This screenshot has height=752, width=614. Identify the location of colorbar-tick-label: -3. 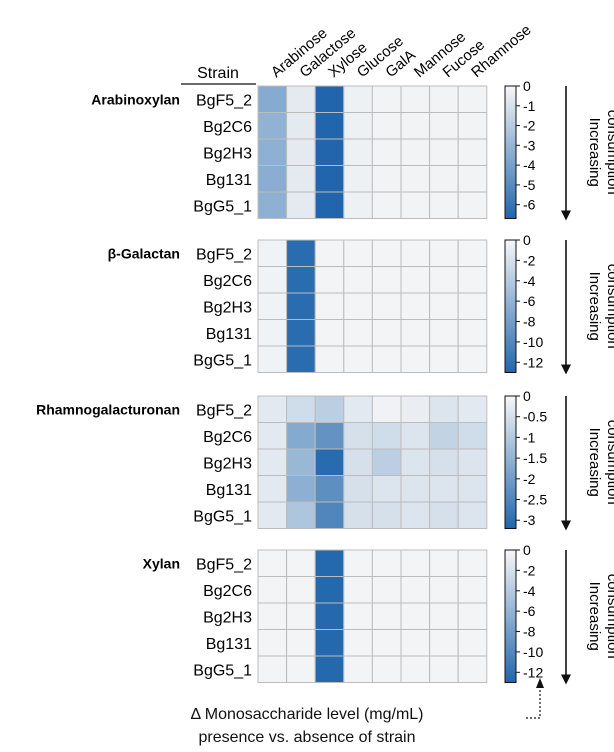
(529, 145).